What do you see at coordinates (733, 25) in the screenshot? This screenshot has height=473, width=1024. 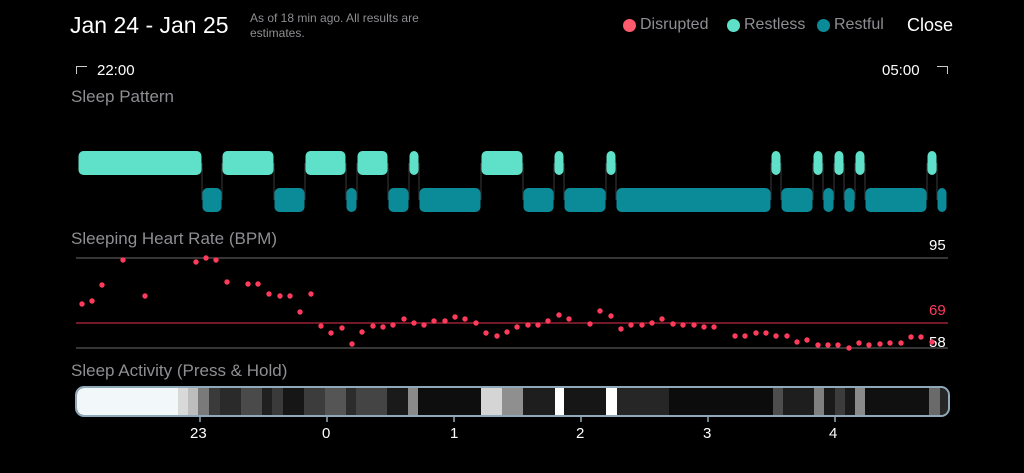 I see `restless-dot-icon` at bounding box center [733, 25].